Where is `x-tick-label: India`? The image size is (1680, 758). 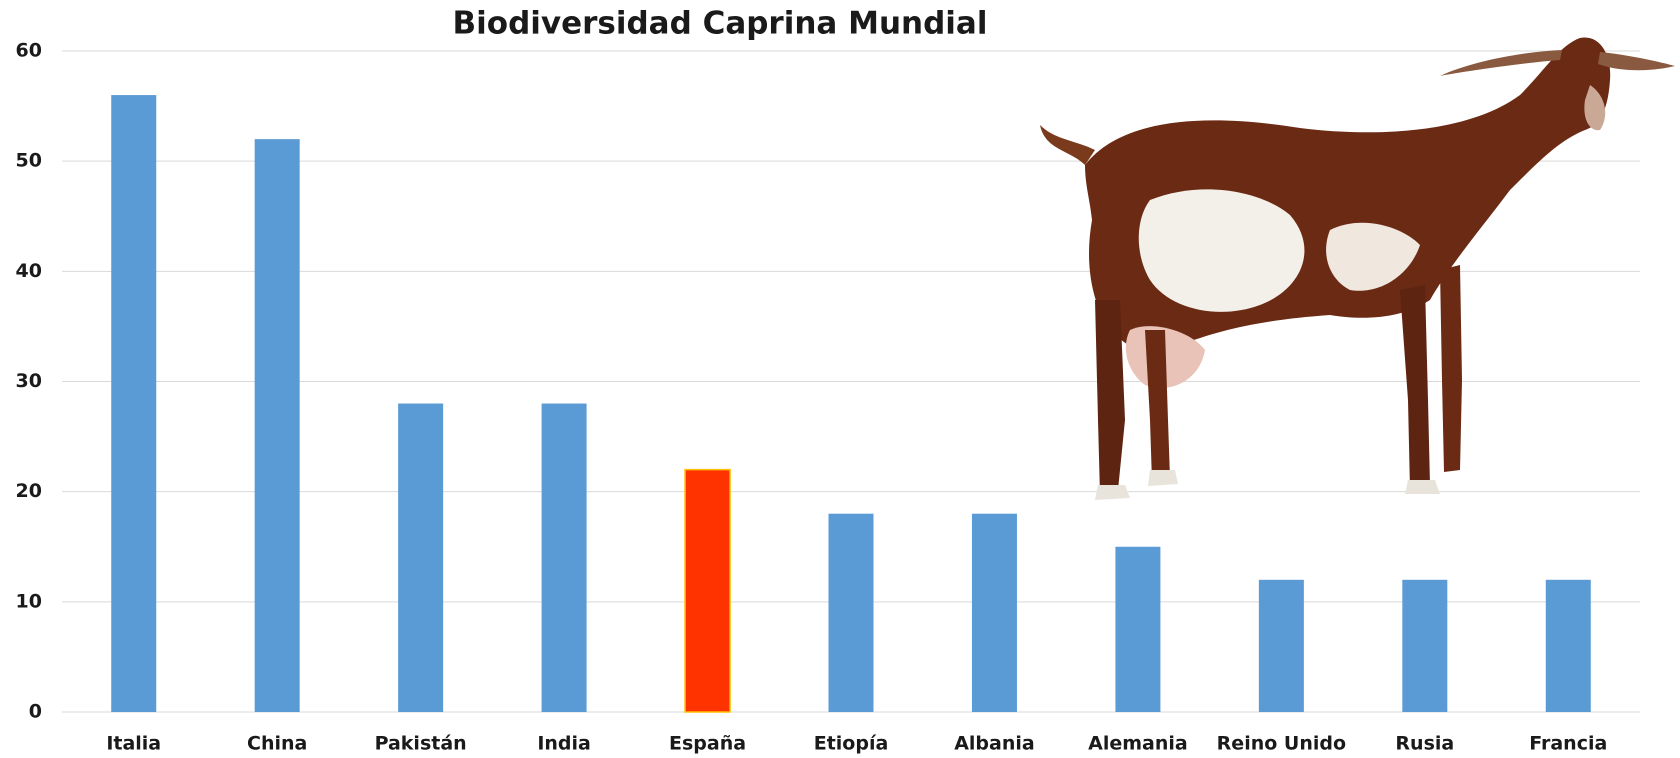 x-tick-label: India is located at coordinates (564, 744).